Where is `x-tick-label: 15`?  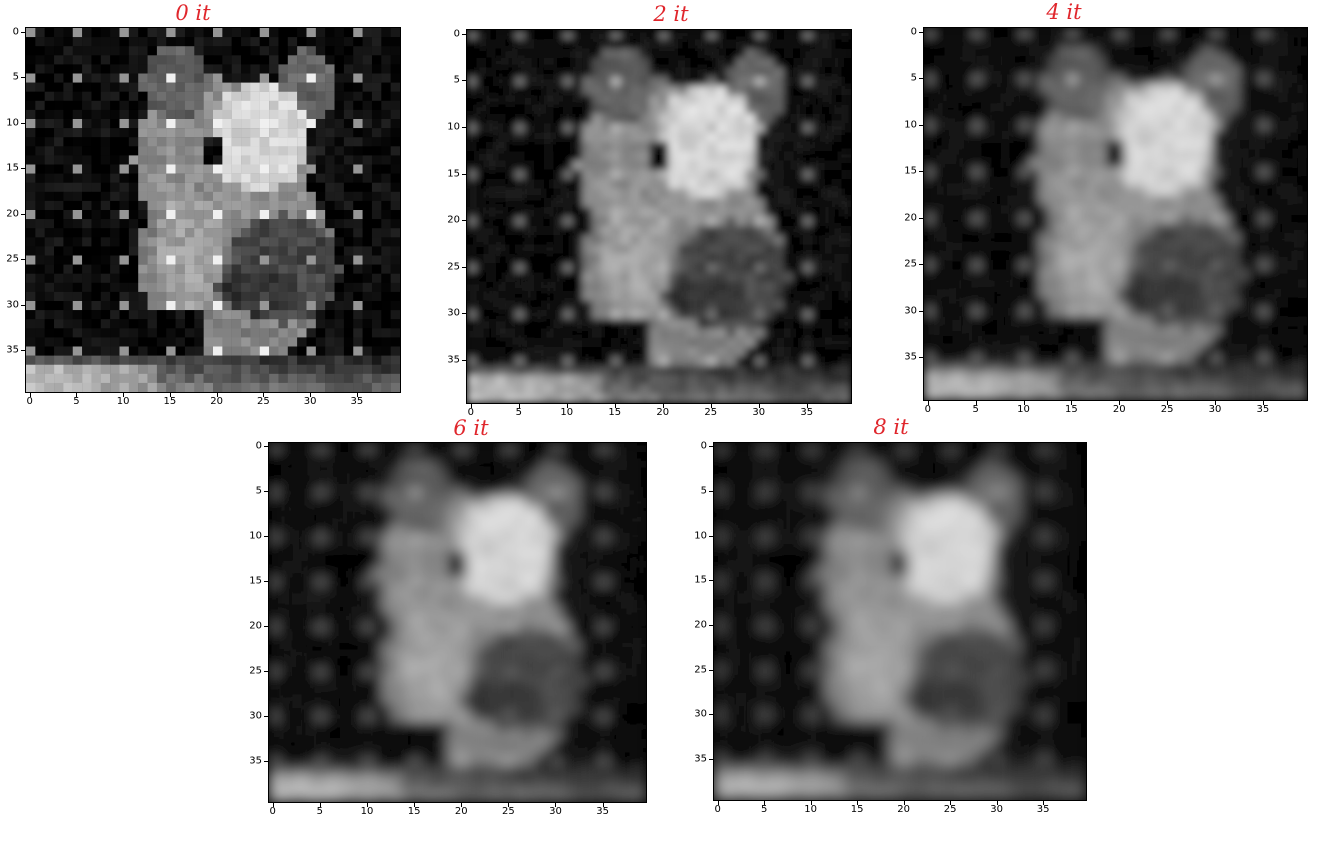
x-tick-label: 15 is located at coordinates (857, 809).